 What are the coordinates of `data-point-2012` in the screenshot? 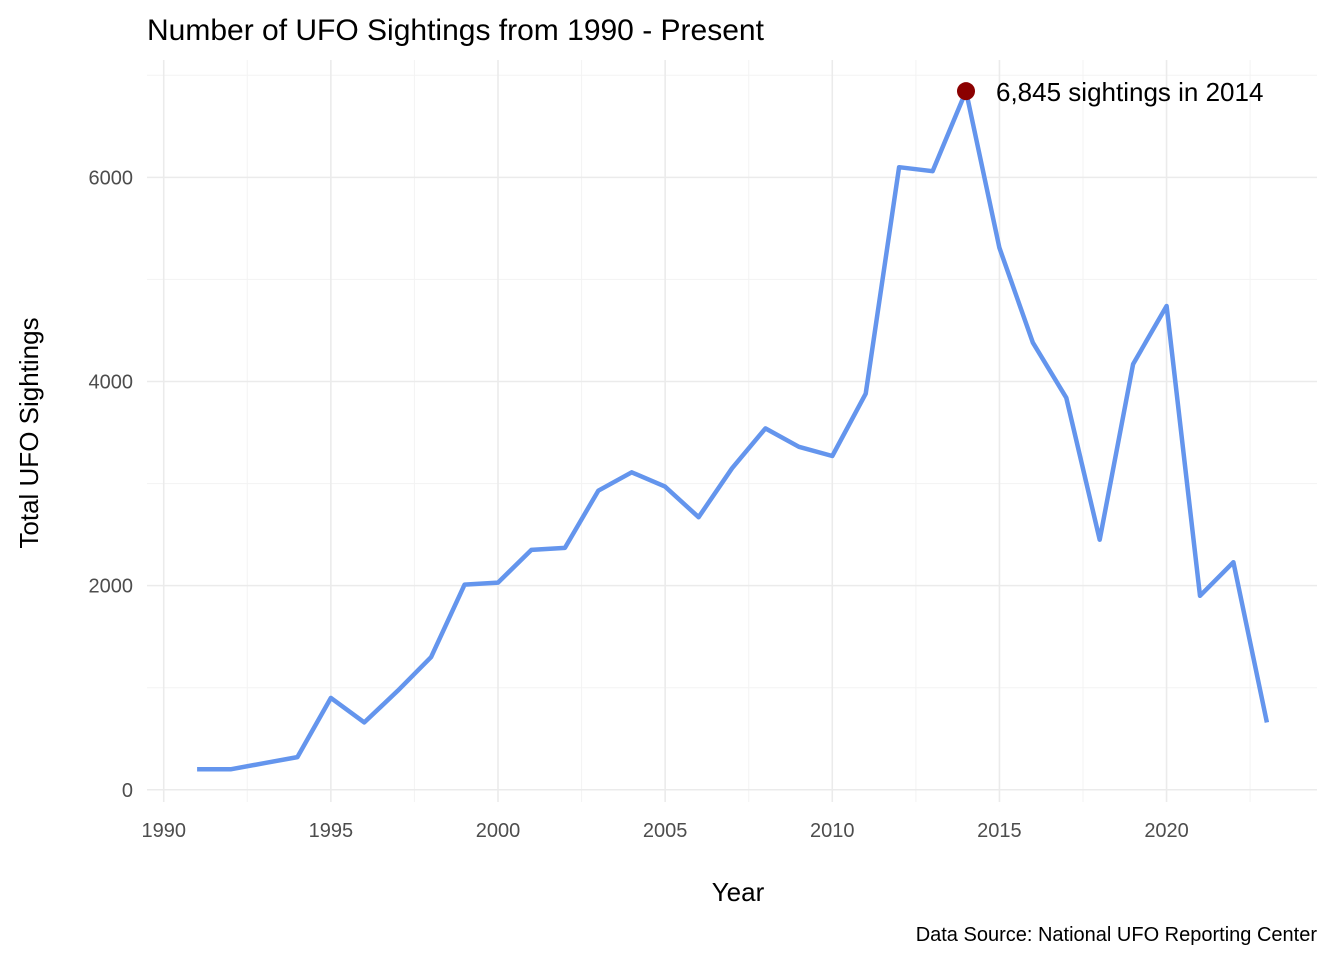 It's located at (899, 167).